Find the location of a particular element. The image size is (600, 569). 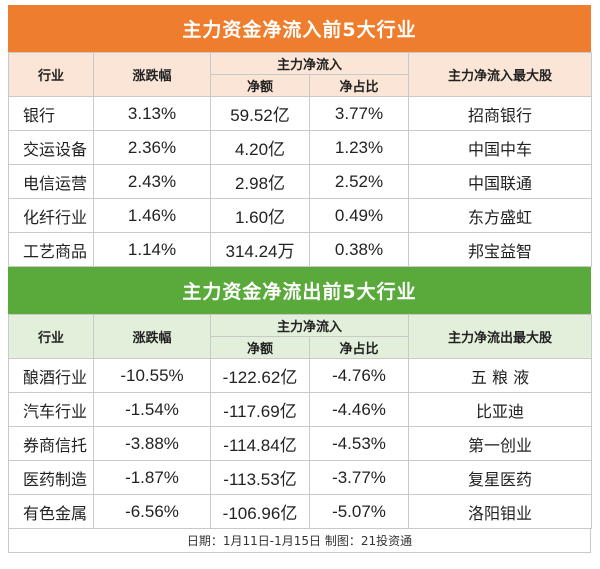

amount-cell: 2.98亿 is located at coordinates (260, 181).